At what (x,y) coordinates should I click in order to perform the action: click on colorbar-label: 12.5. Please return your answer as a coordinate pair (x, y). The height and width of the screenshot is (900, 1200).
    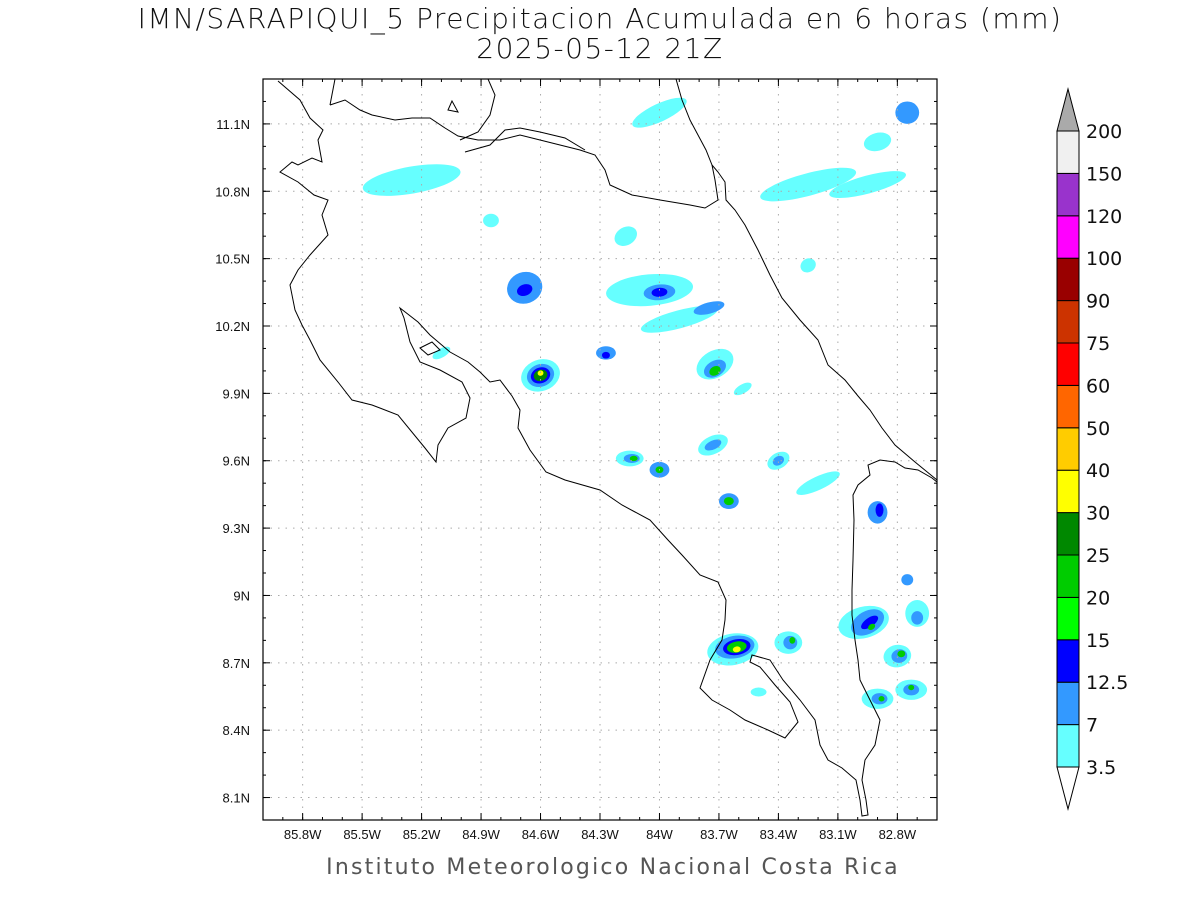
    Looking at the image, I should click on (1107, 683).